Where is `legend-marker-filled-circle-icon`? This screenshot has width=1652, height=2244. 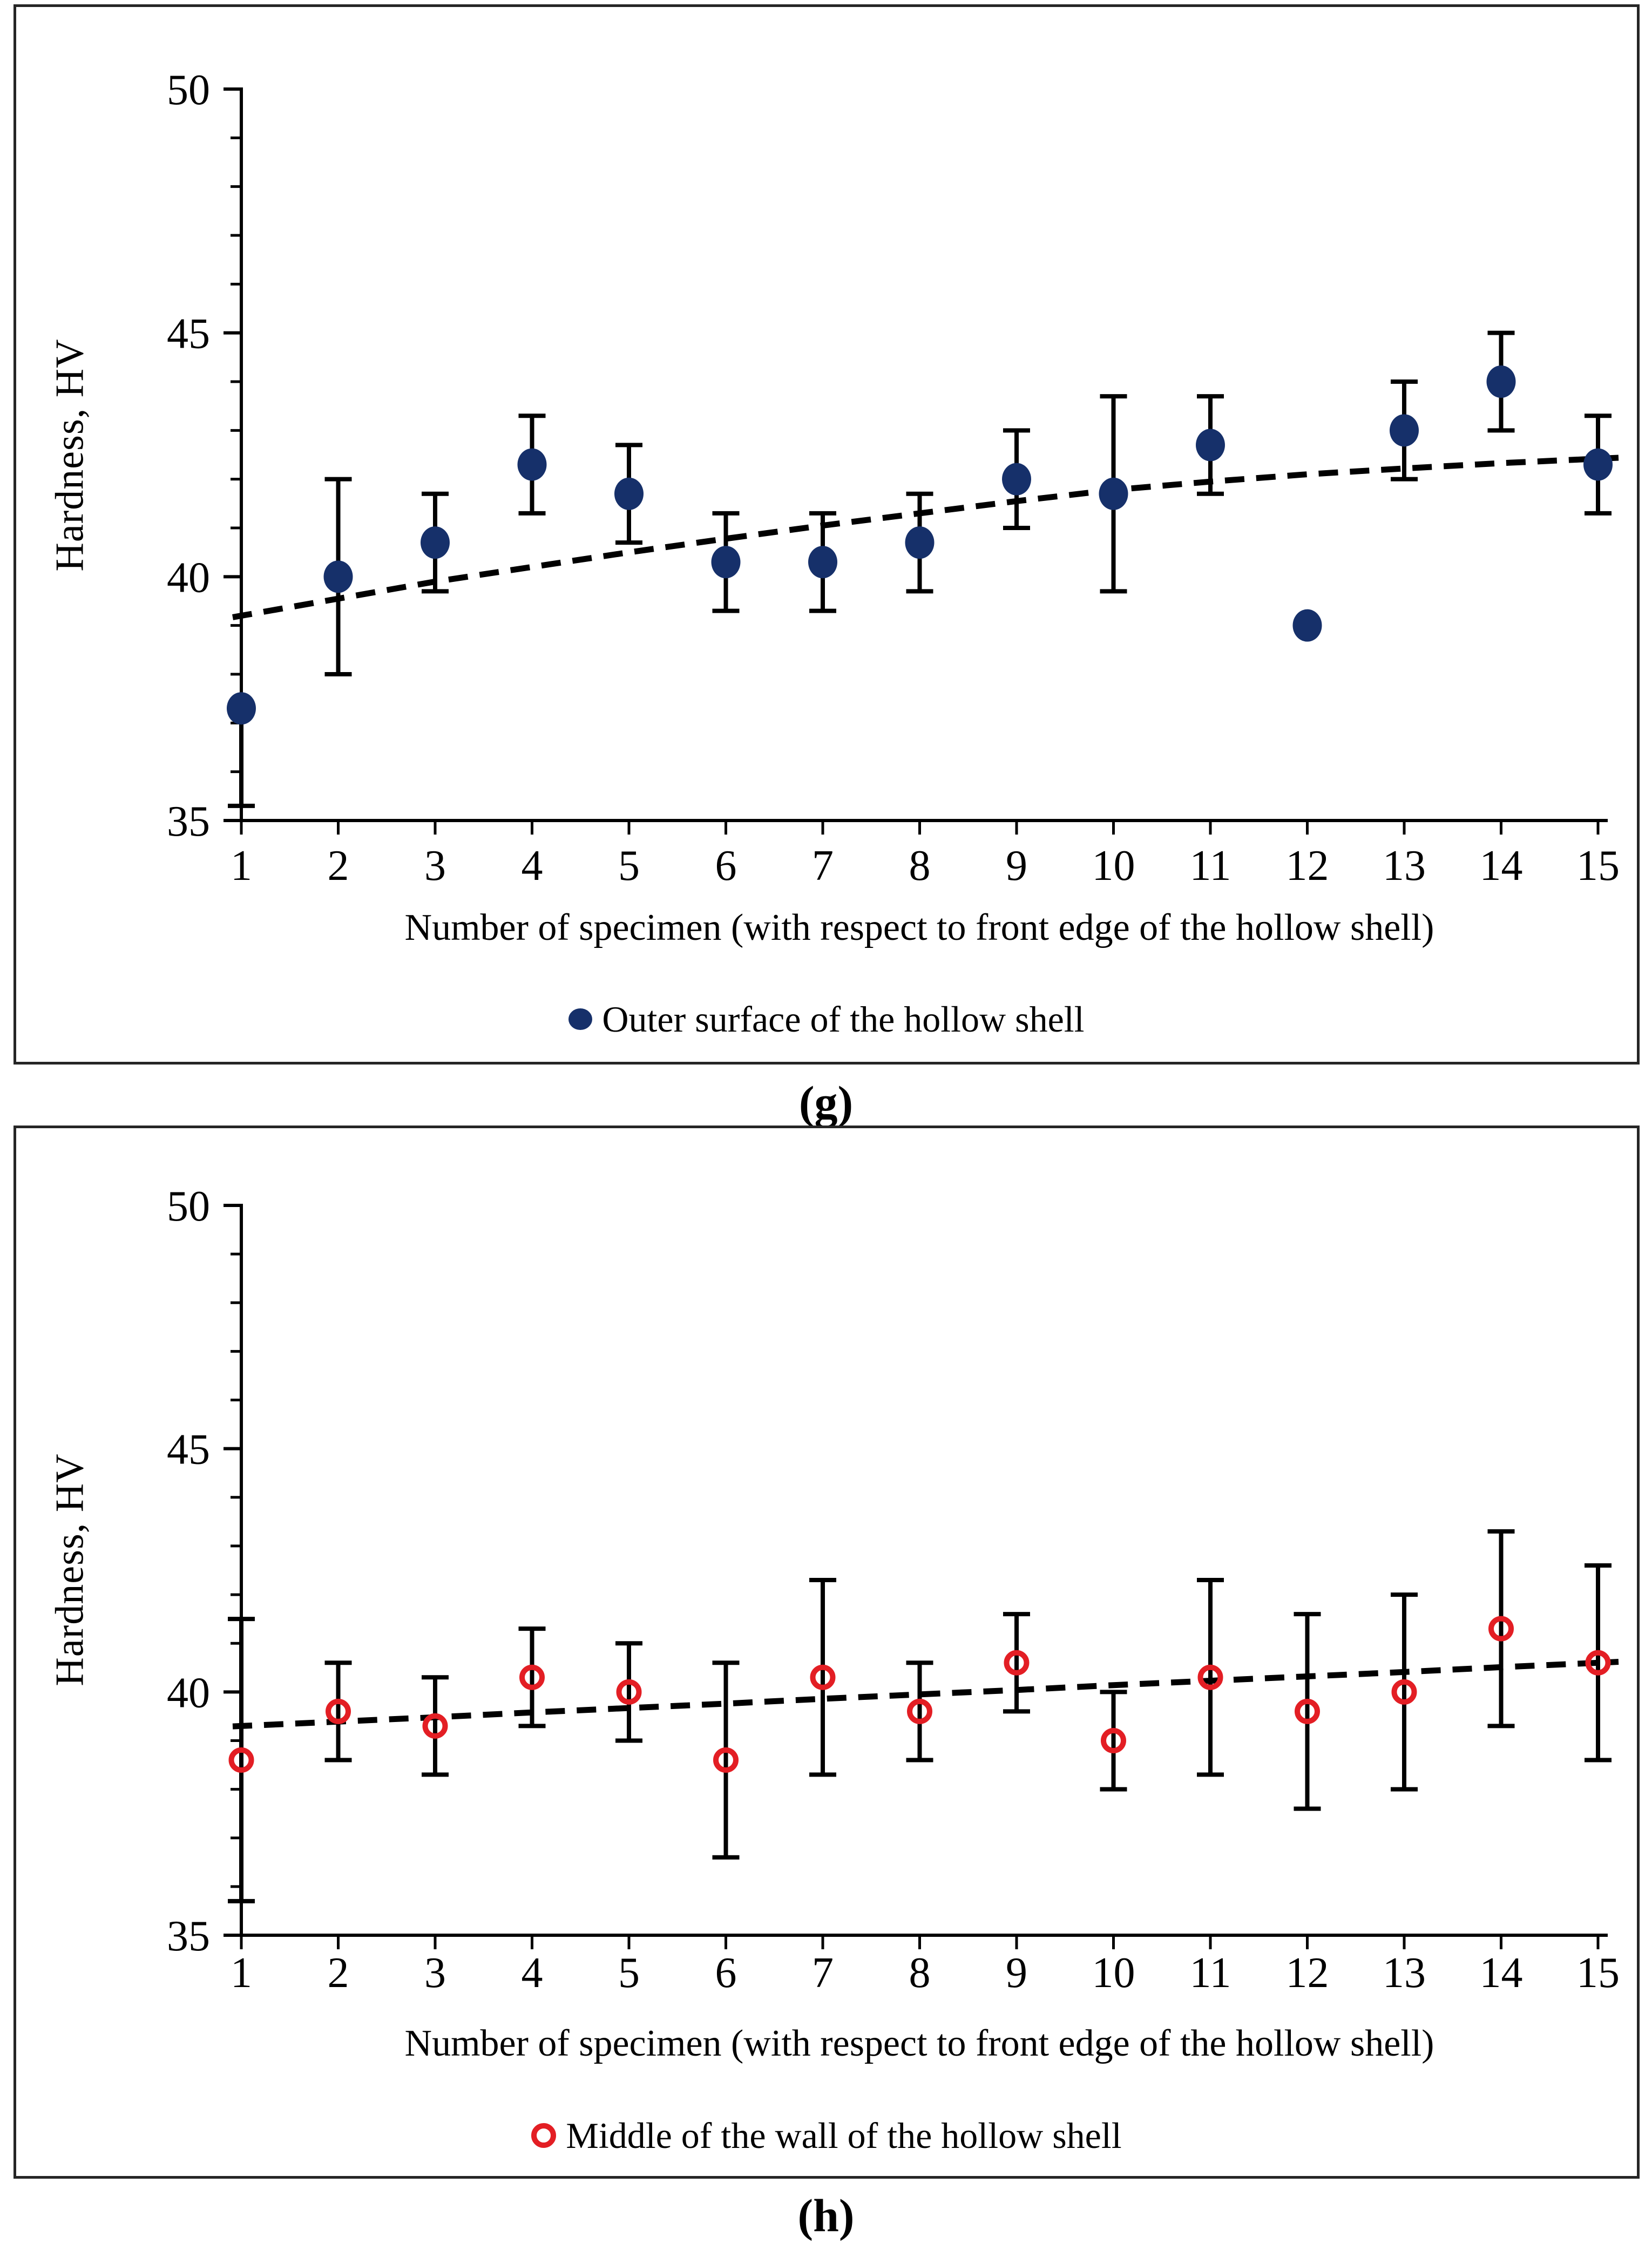 legend-marker-filled-circle-icon is located at coordinates (580, 1019).